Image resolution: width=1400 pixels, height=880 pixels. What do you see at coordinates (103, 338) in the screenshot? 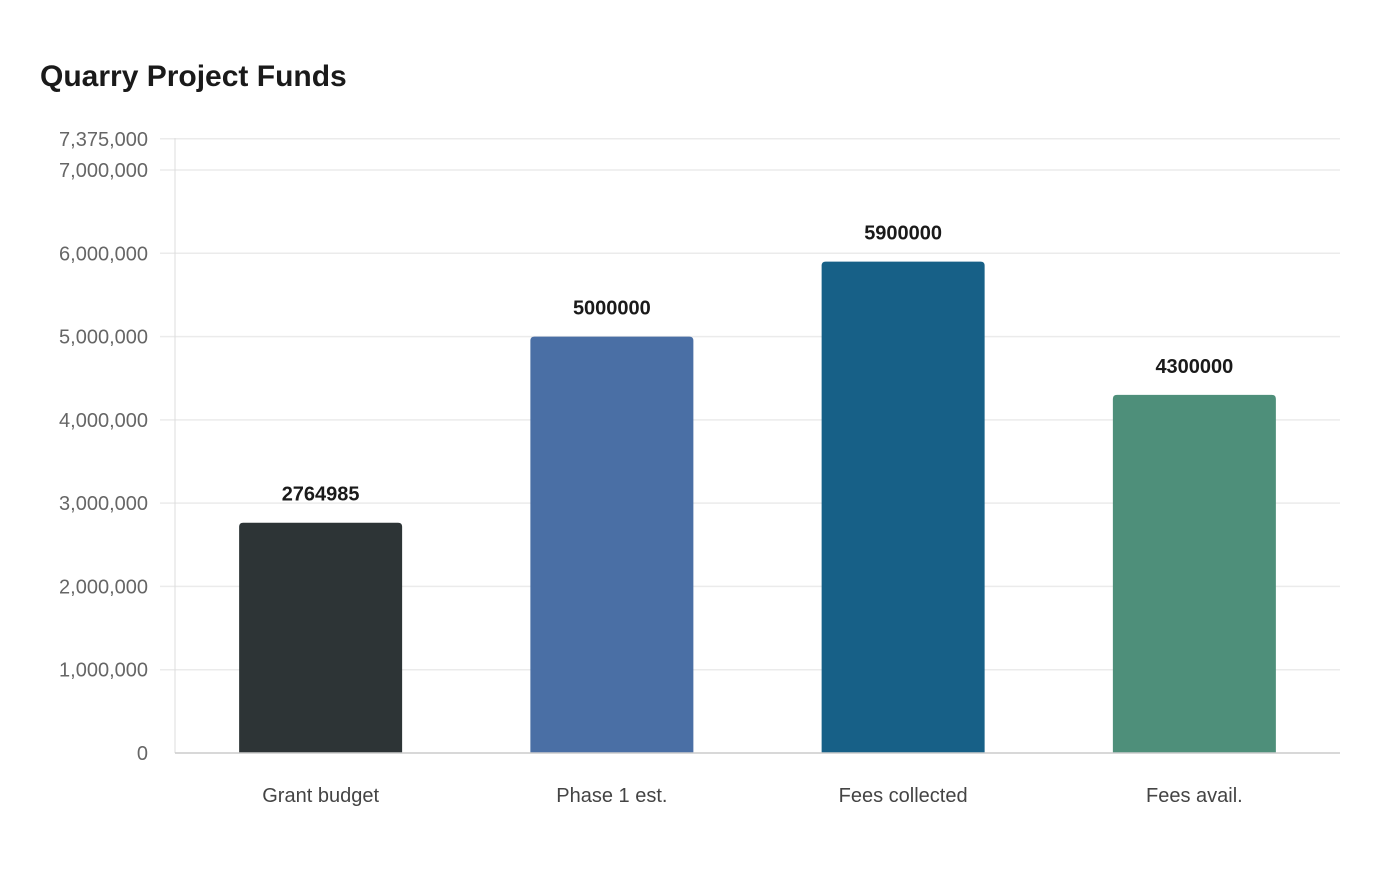
I see `y-tick-label: 5,000,000` at bounding box center [103, 338].